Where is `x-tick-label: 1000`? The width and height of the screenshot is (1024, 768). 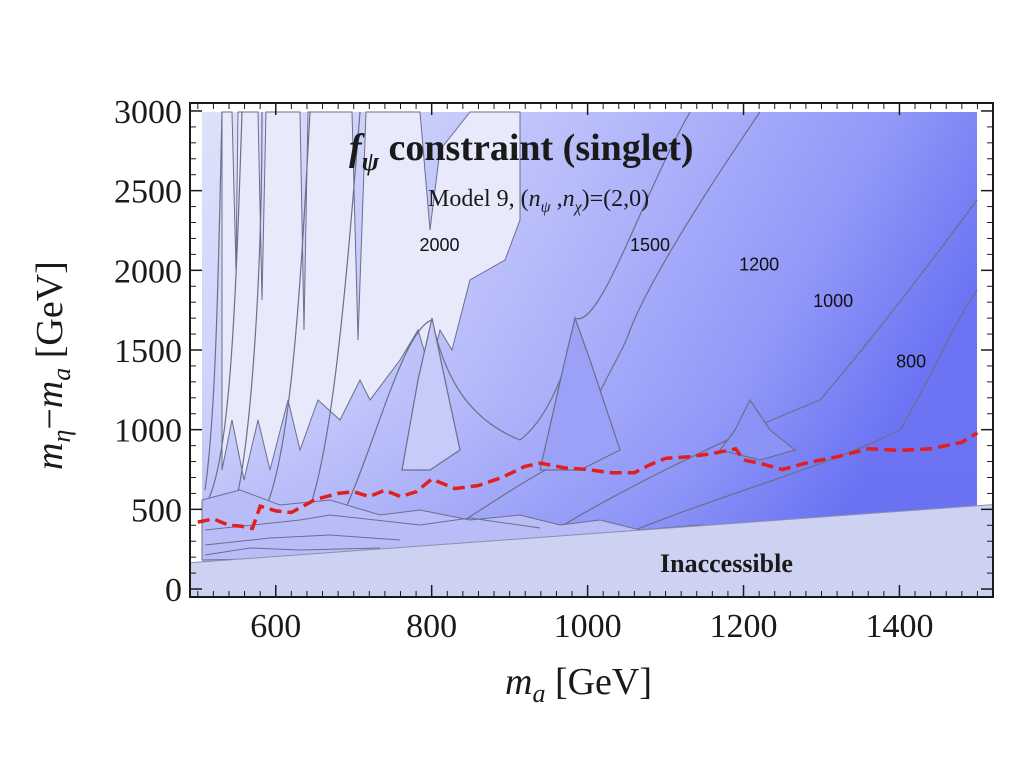
x-tick-label: 1000 is located at coordinates (588, 626).